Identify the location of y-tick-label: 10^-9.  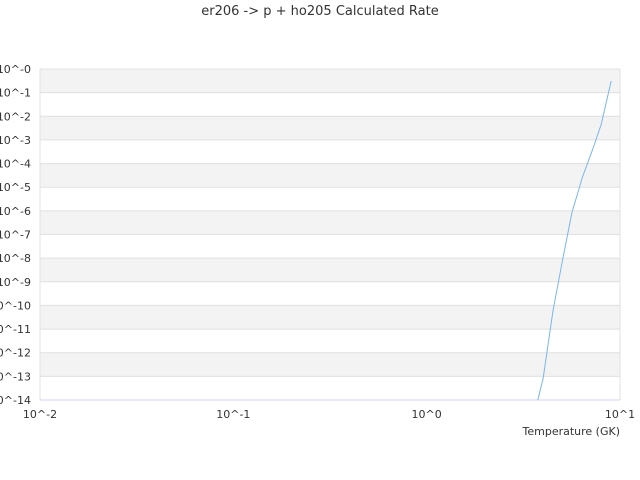
(15, 282).